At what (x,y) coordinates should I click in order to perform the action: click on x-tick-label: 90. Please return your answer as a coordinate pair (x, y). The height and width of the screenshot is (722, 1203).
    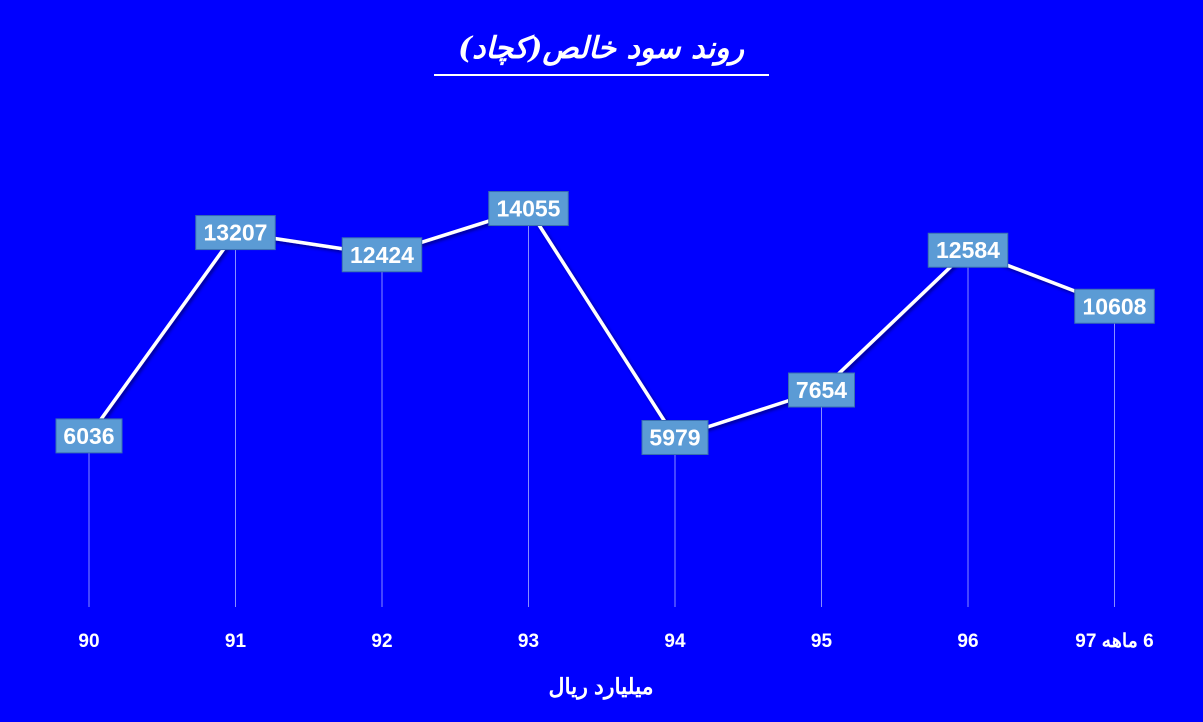
    Looking at the image, I should click on (88, 641).